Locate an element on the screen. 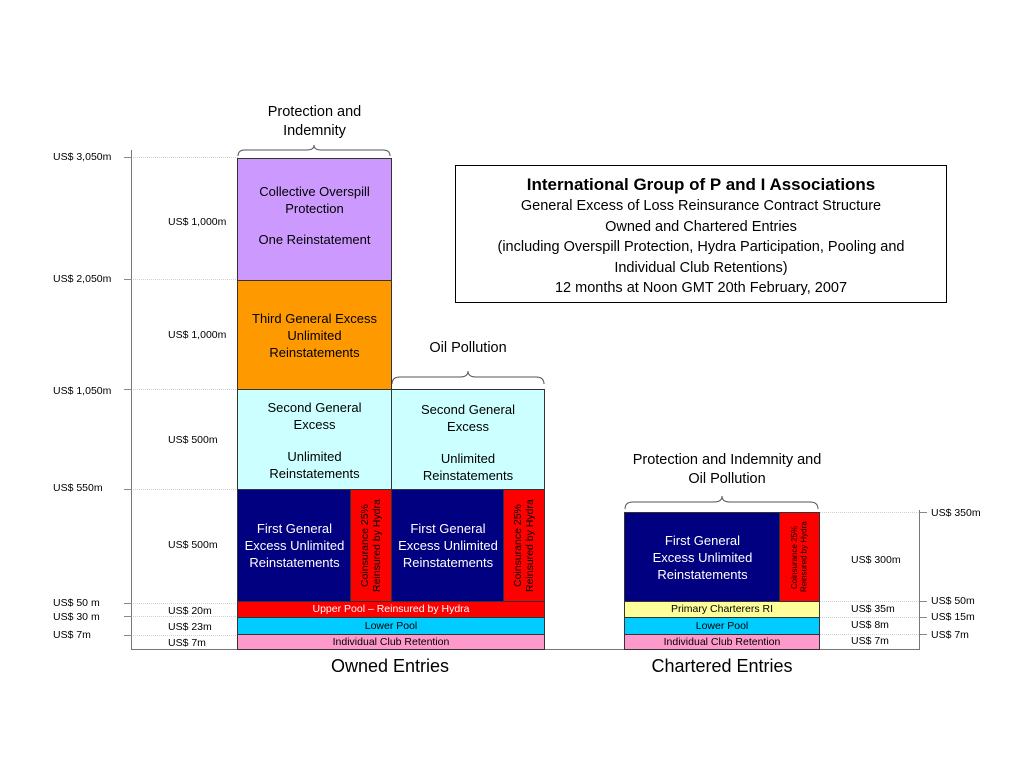  second-oil-title: Second General Excess is located at coordinates (468, 418).